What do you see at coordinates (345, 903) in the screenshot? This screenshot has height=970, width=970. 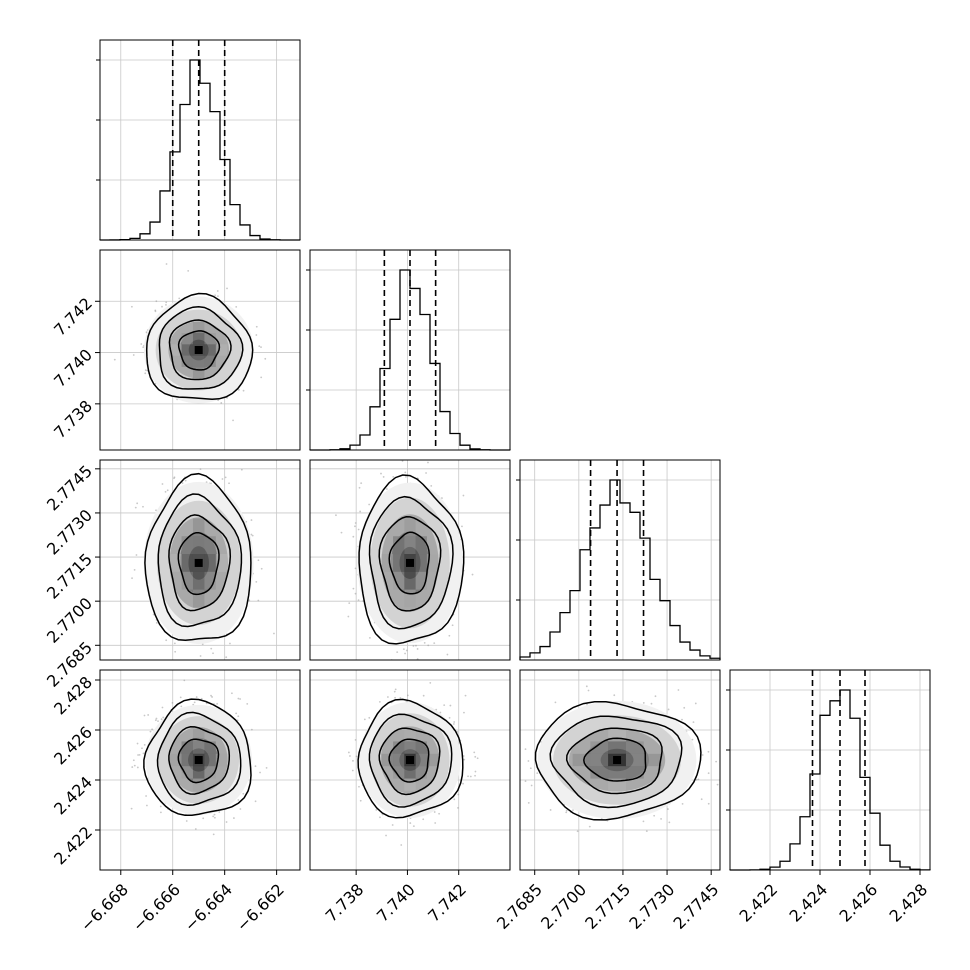 I see `x-tick-label: 7.738` at bounding box center [345, 903].